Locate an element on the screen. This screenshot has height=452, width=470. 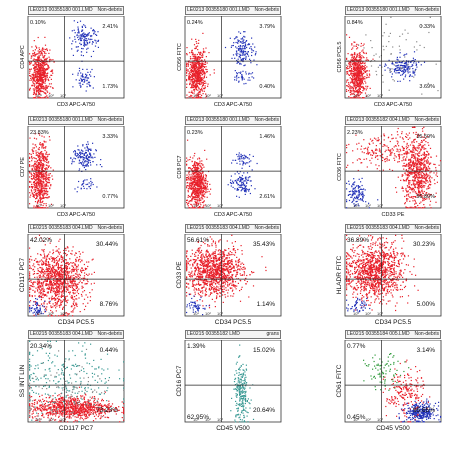
x-tick-label: 10³ is located at coordinates (380, 95).